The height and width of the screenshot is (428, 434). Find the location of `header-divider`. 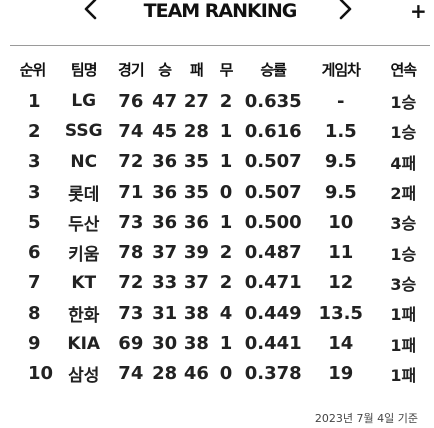

header-divider is located at coordinates (220, 45).